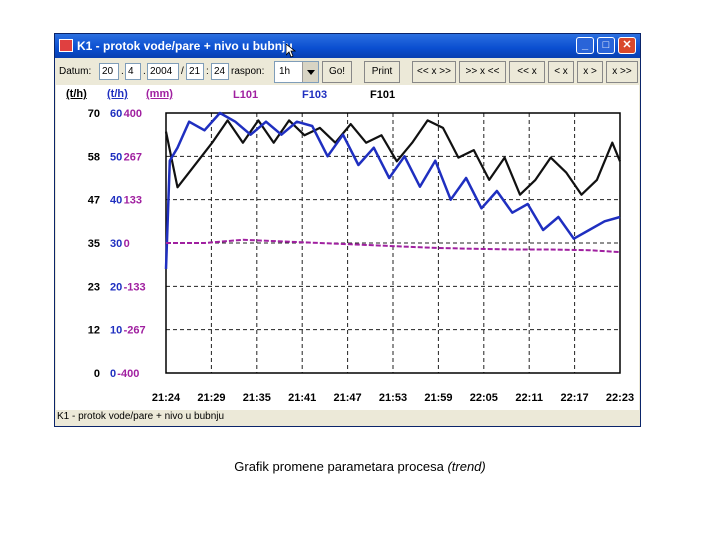 This screenshot has width=720, height=540. What do you see at coordinates (382, 72) in the screenshot?
I see `print-button: Print` at bounding box center [382, 72].